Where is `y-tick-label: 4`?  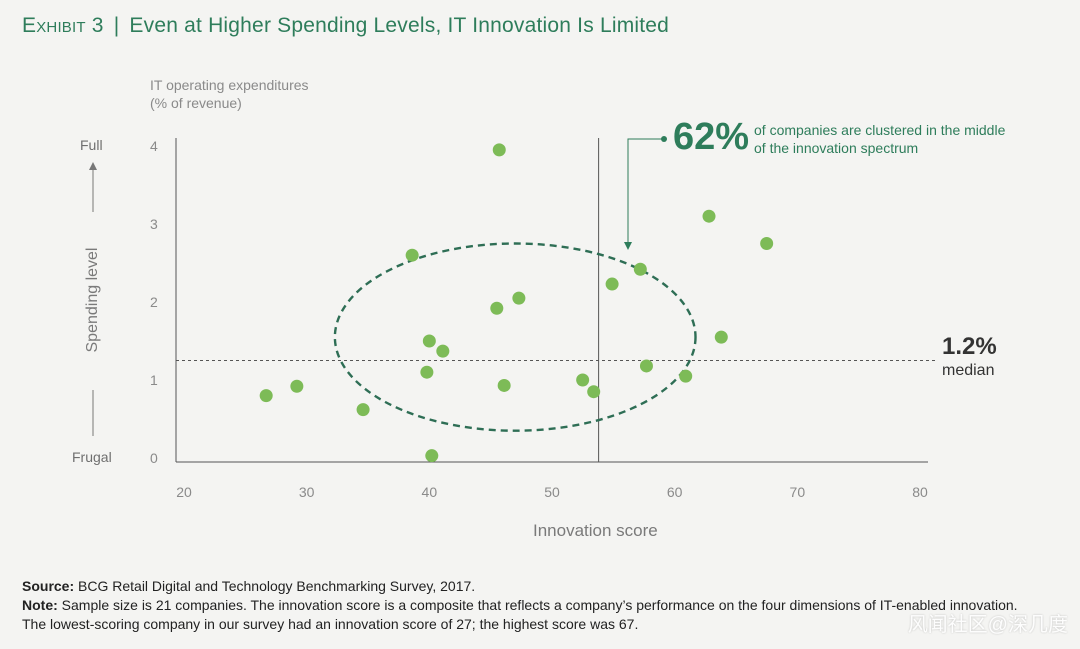 y-tick-label: 4 is located at coordinates (154, 146).